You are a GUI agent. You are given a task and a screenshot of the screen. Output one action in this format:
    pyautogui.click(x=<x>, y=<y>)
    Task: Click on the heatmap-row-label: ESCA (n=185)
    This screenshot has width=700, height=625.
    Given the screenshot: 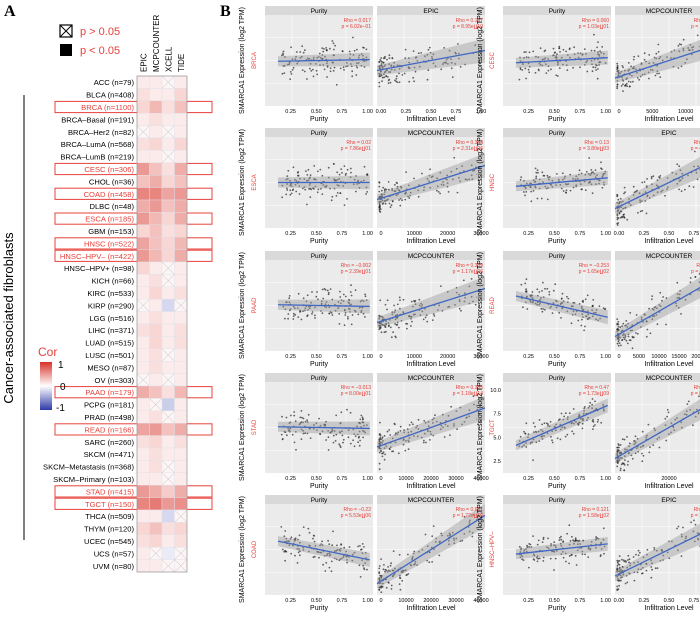 What is the action you would take?
    pyautogui.click(x=109, y=219)
    